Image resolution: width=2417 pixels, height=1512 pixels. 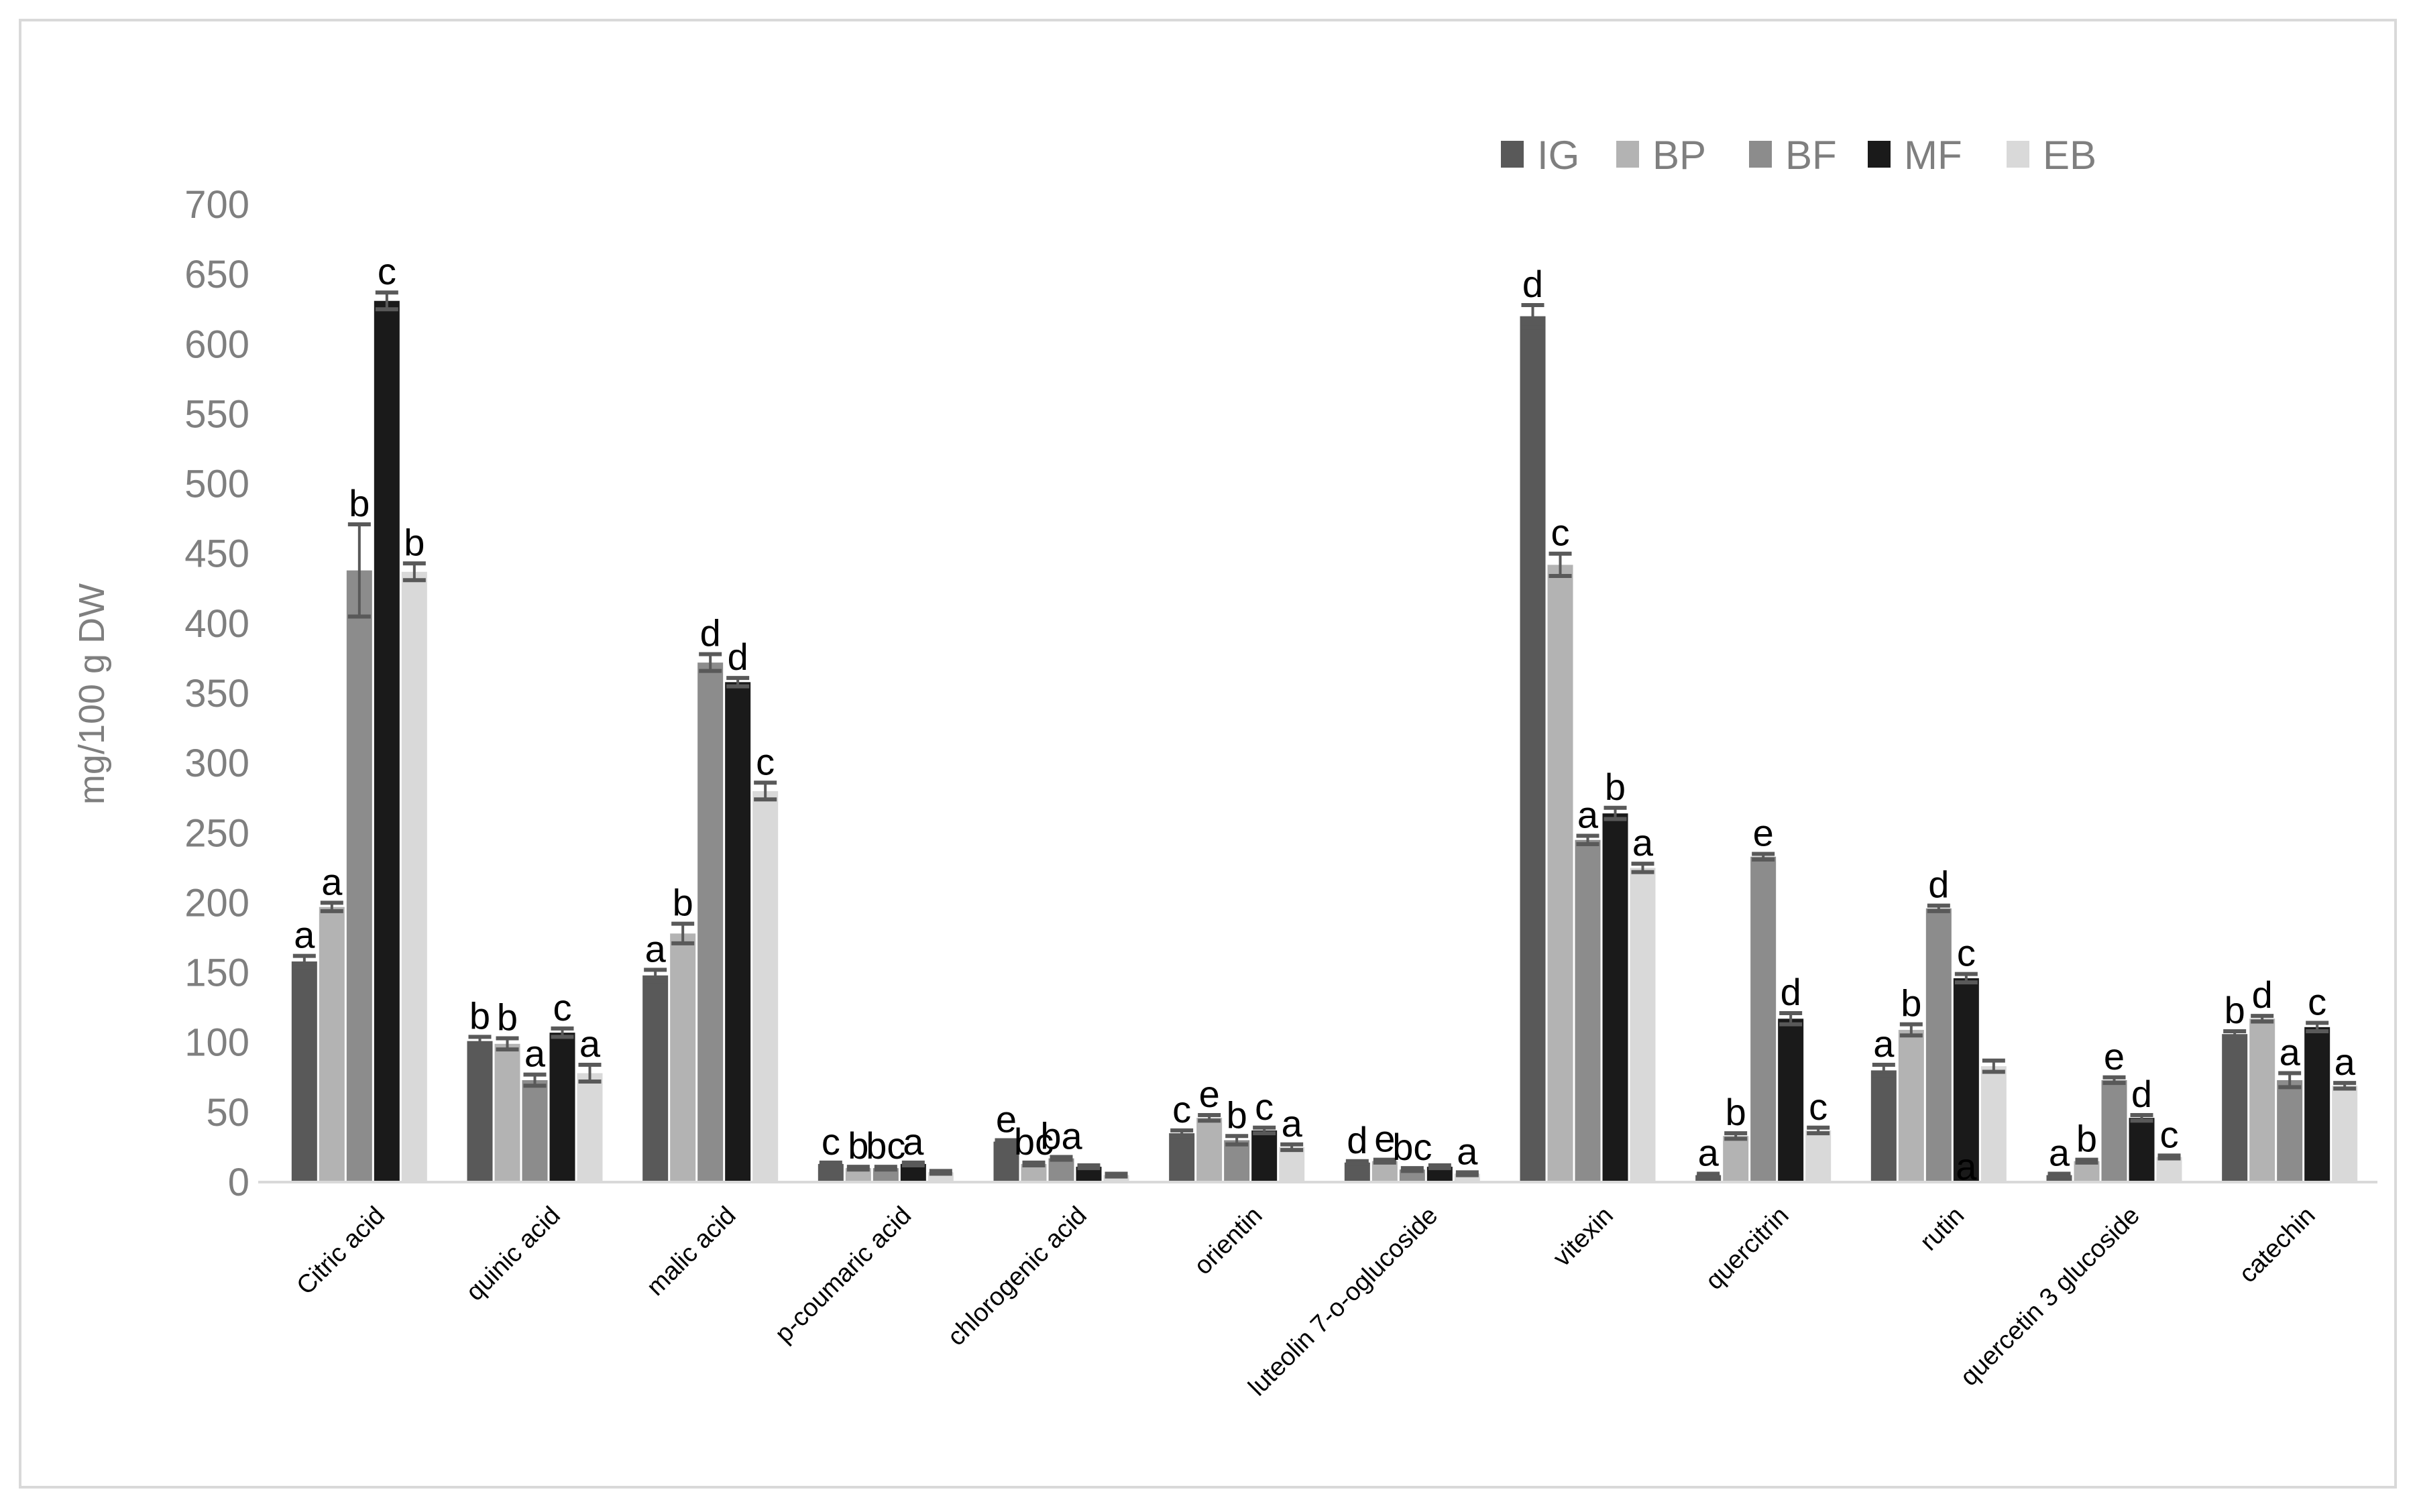 What do you see at coordinates (1933, 156) in the screenshot?
I see `legend-label-mf: MF` at bounding box center [1933, 156].